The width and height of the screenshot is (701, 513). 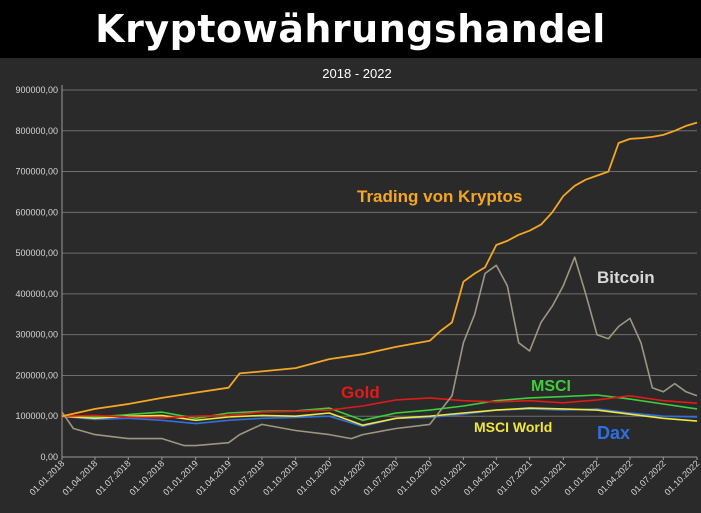 What do you see at coordinates (481, 477) in the screenshot?
I see `x-tick-label: 01.04.2021` at bounding box center [481, 477].